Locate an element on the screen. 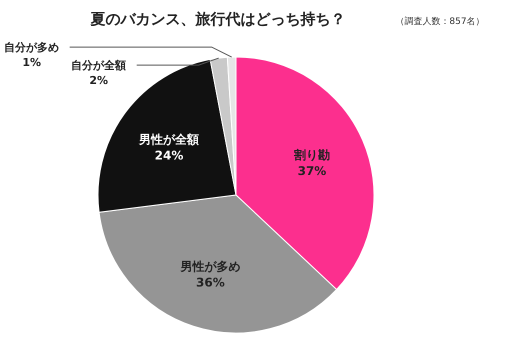  data-label: 36% is located at coordinates (210, 283).